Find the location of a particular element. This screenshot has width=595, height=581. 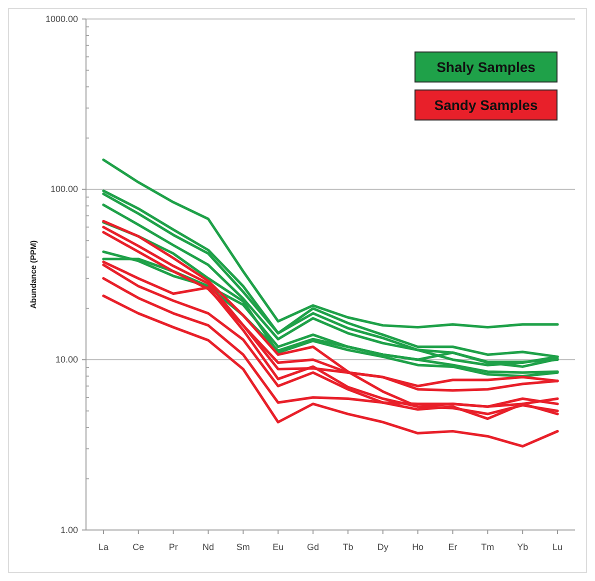

x-tick-label: Ho is located at coordinates (418, 547).